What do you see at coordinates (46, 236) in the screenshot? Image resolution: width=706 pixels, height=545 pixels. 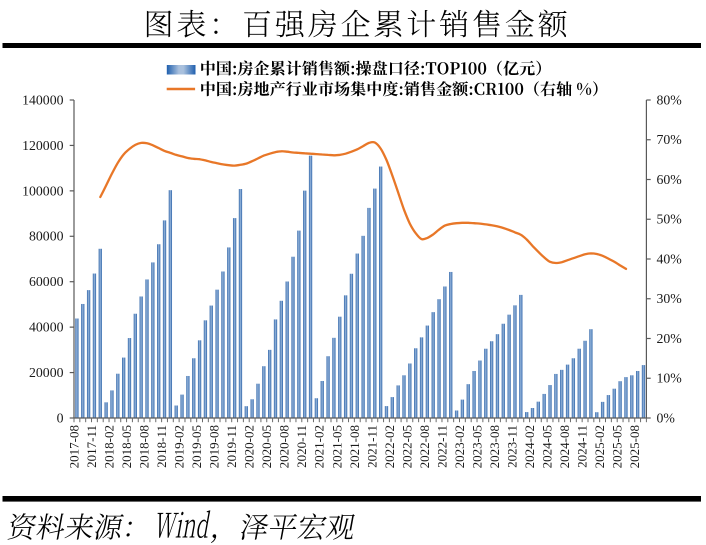 I see `svg-text: 80000` at bounding box center [46, 236].